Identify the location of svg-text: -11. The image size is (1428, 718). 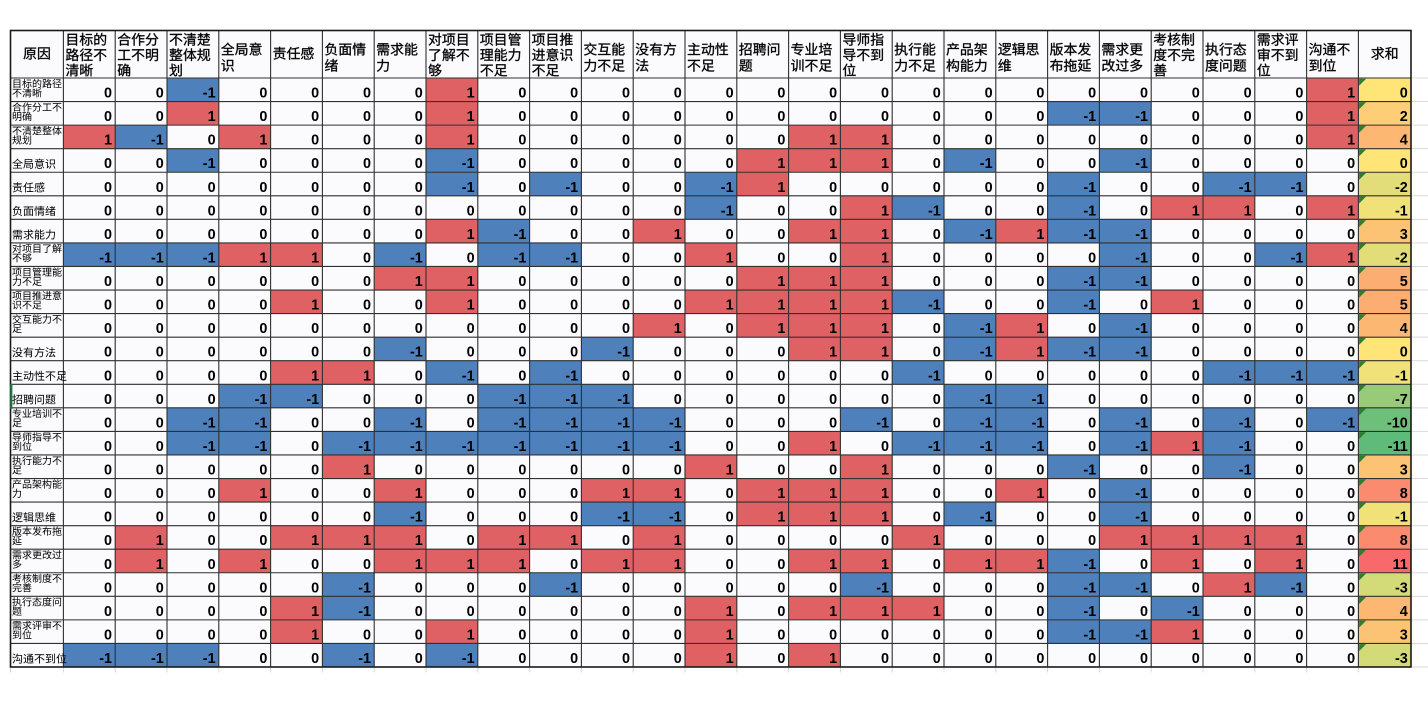
(1398, 447).